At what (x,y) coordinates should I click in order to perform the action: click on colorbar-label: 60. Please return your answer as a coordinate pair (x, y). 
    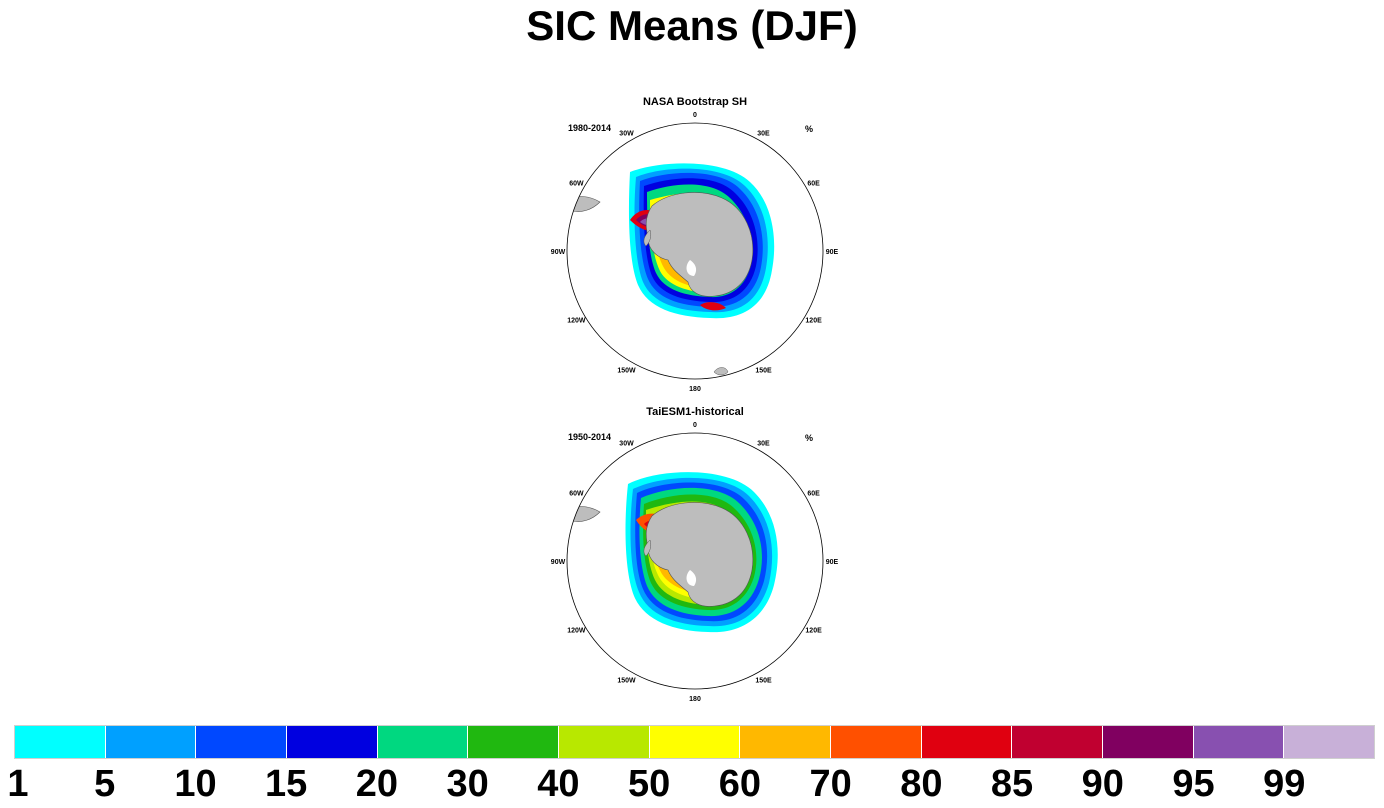
    Looking at the image, I should click on (739, 784).